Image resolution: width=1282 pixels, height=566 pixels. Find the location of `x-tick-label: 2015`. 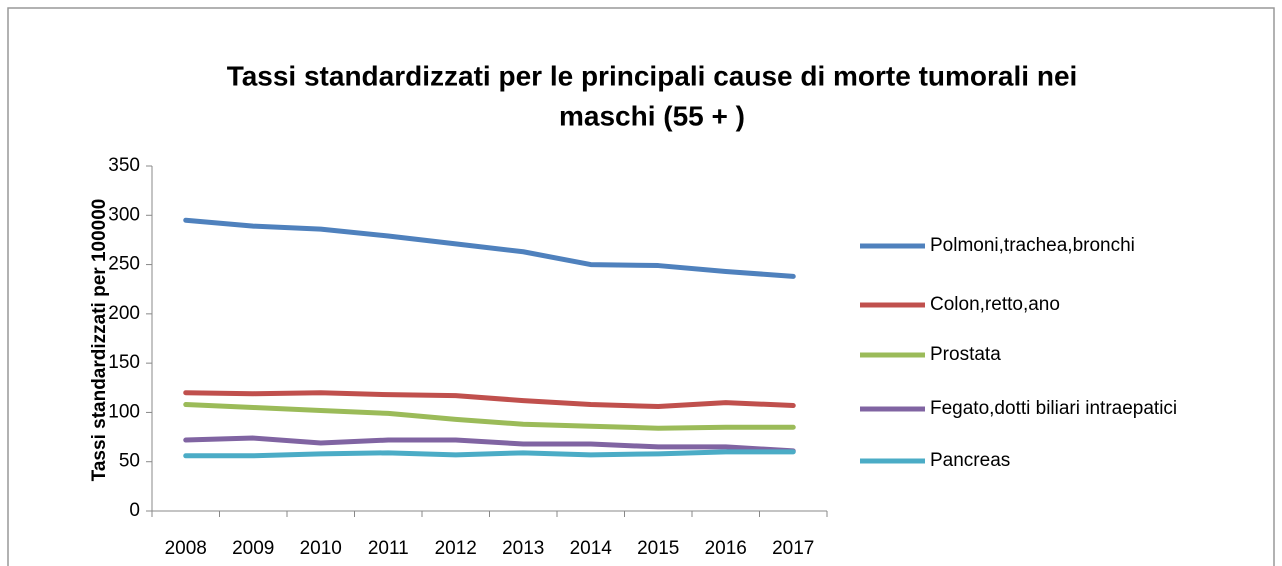

x-tick-label: 2015 is located at coordinates (658, 548).